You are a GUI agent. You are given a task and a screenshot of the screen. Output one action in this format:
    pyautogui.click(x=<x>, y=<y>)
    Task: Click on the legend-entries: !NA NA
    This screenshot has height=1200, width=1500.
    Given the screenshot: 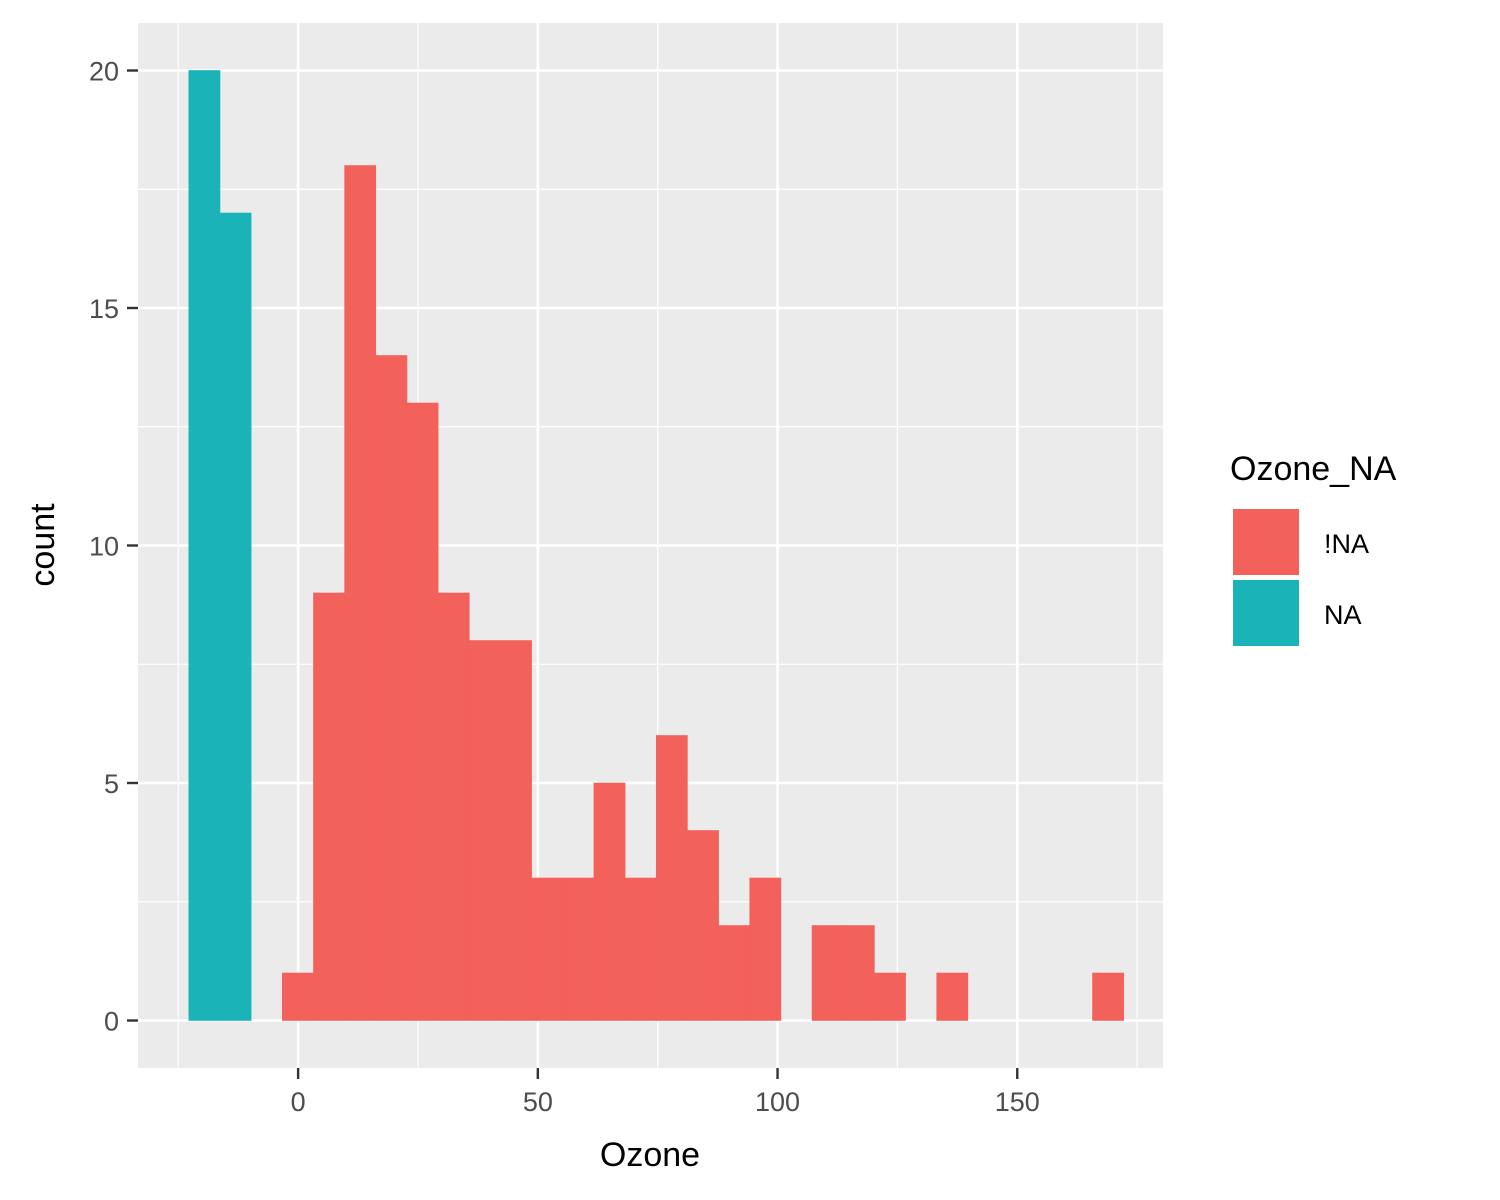 What is the action you would take?
    pyautogui.click(x=1301, y=577)
    